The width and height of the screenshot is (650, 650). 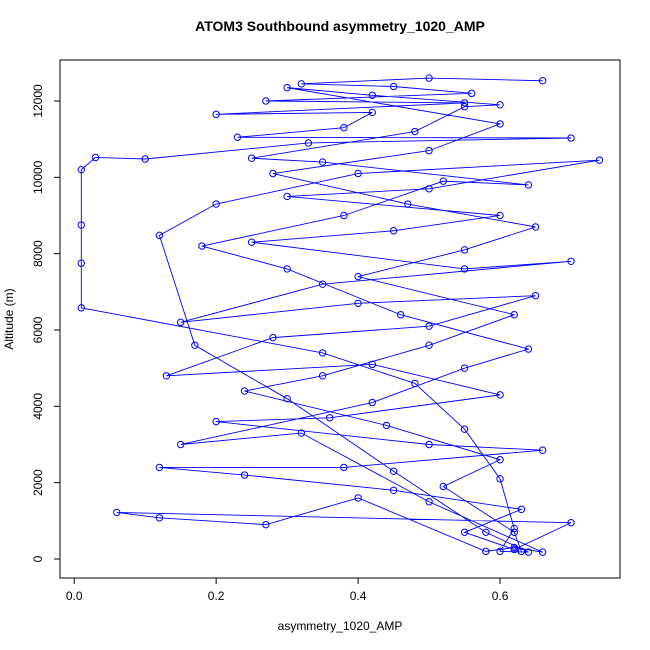 I want to click on x-axis-label: asymmetry_1020_AMP, so click(x=340, y=626).